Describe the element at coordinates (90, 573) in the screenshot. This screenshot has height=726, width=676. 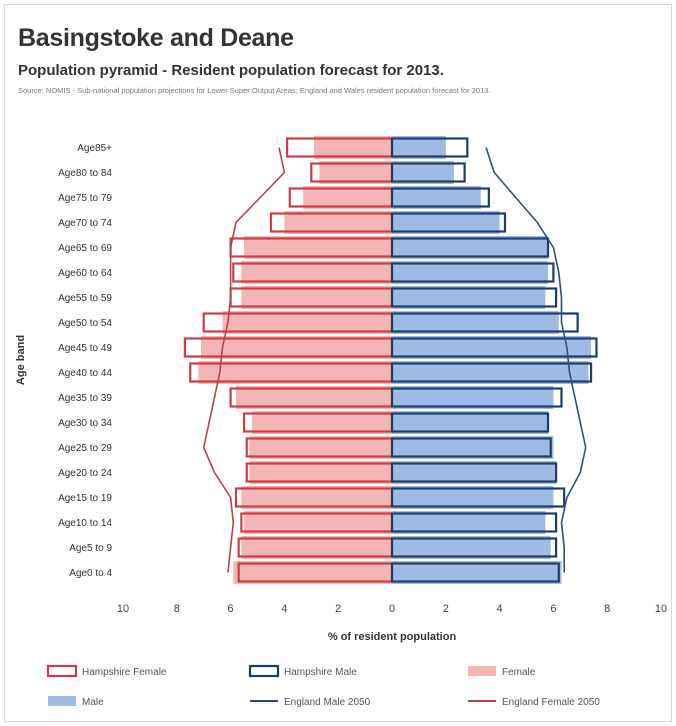
I see `y-tick-label: Age0 to 4` at that location.